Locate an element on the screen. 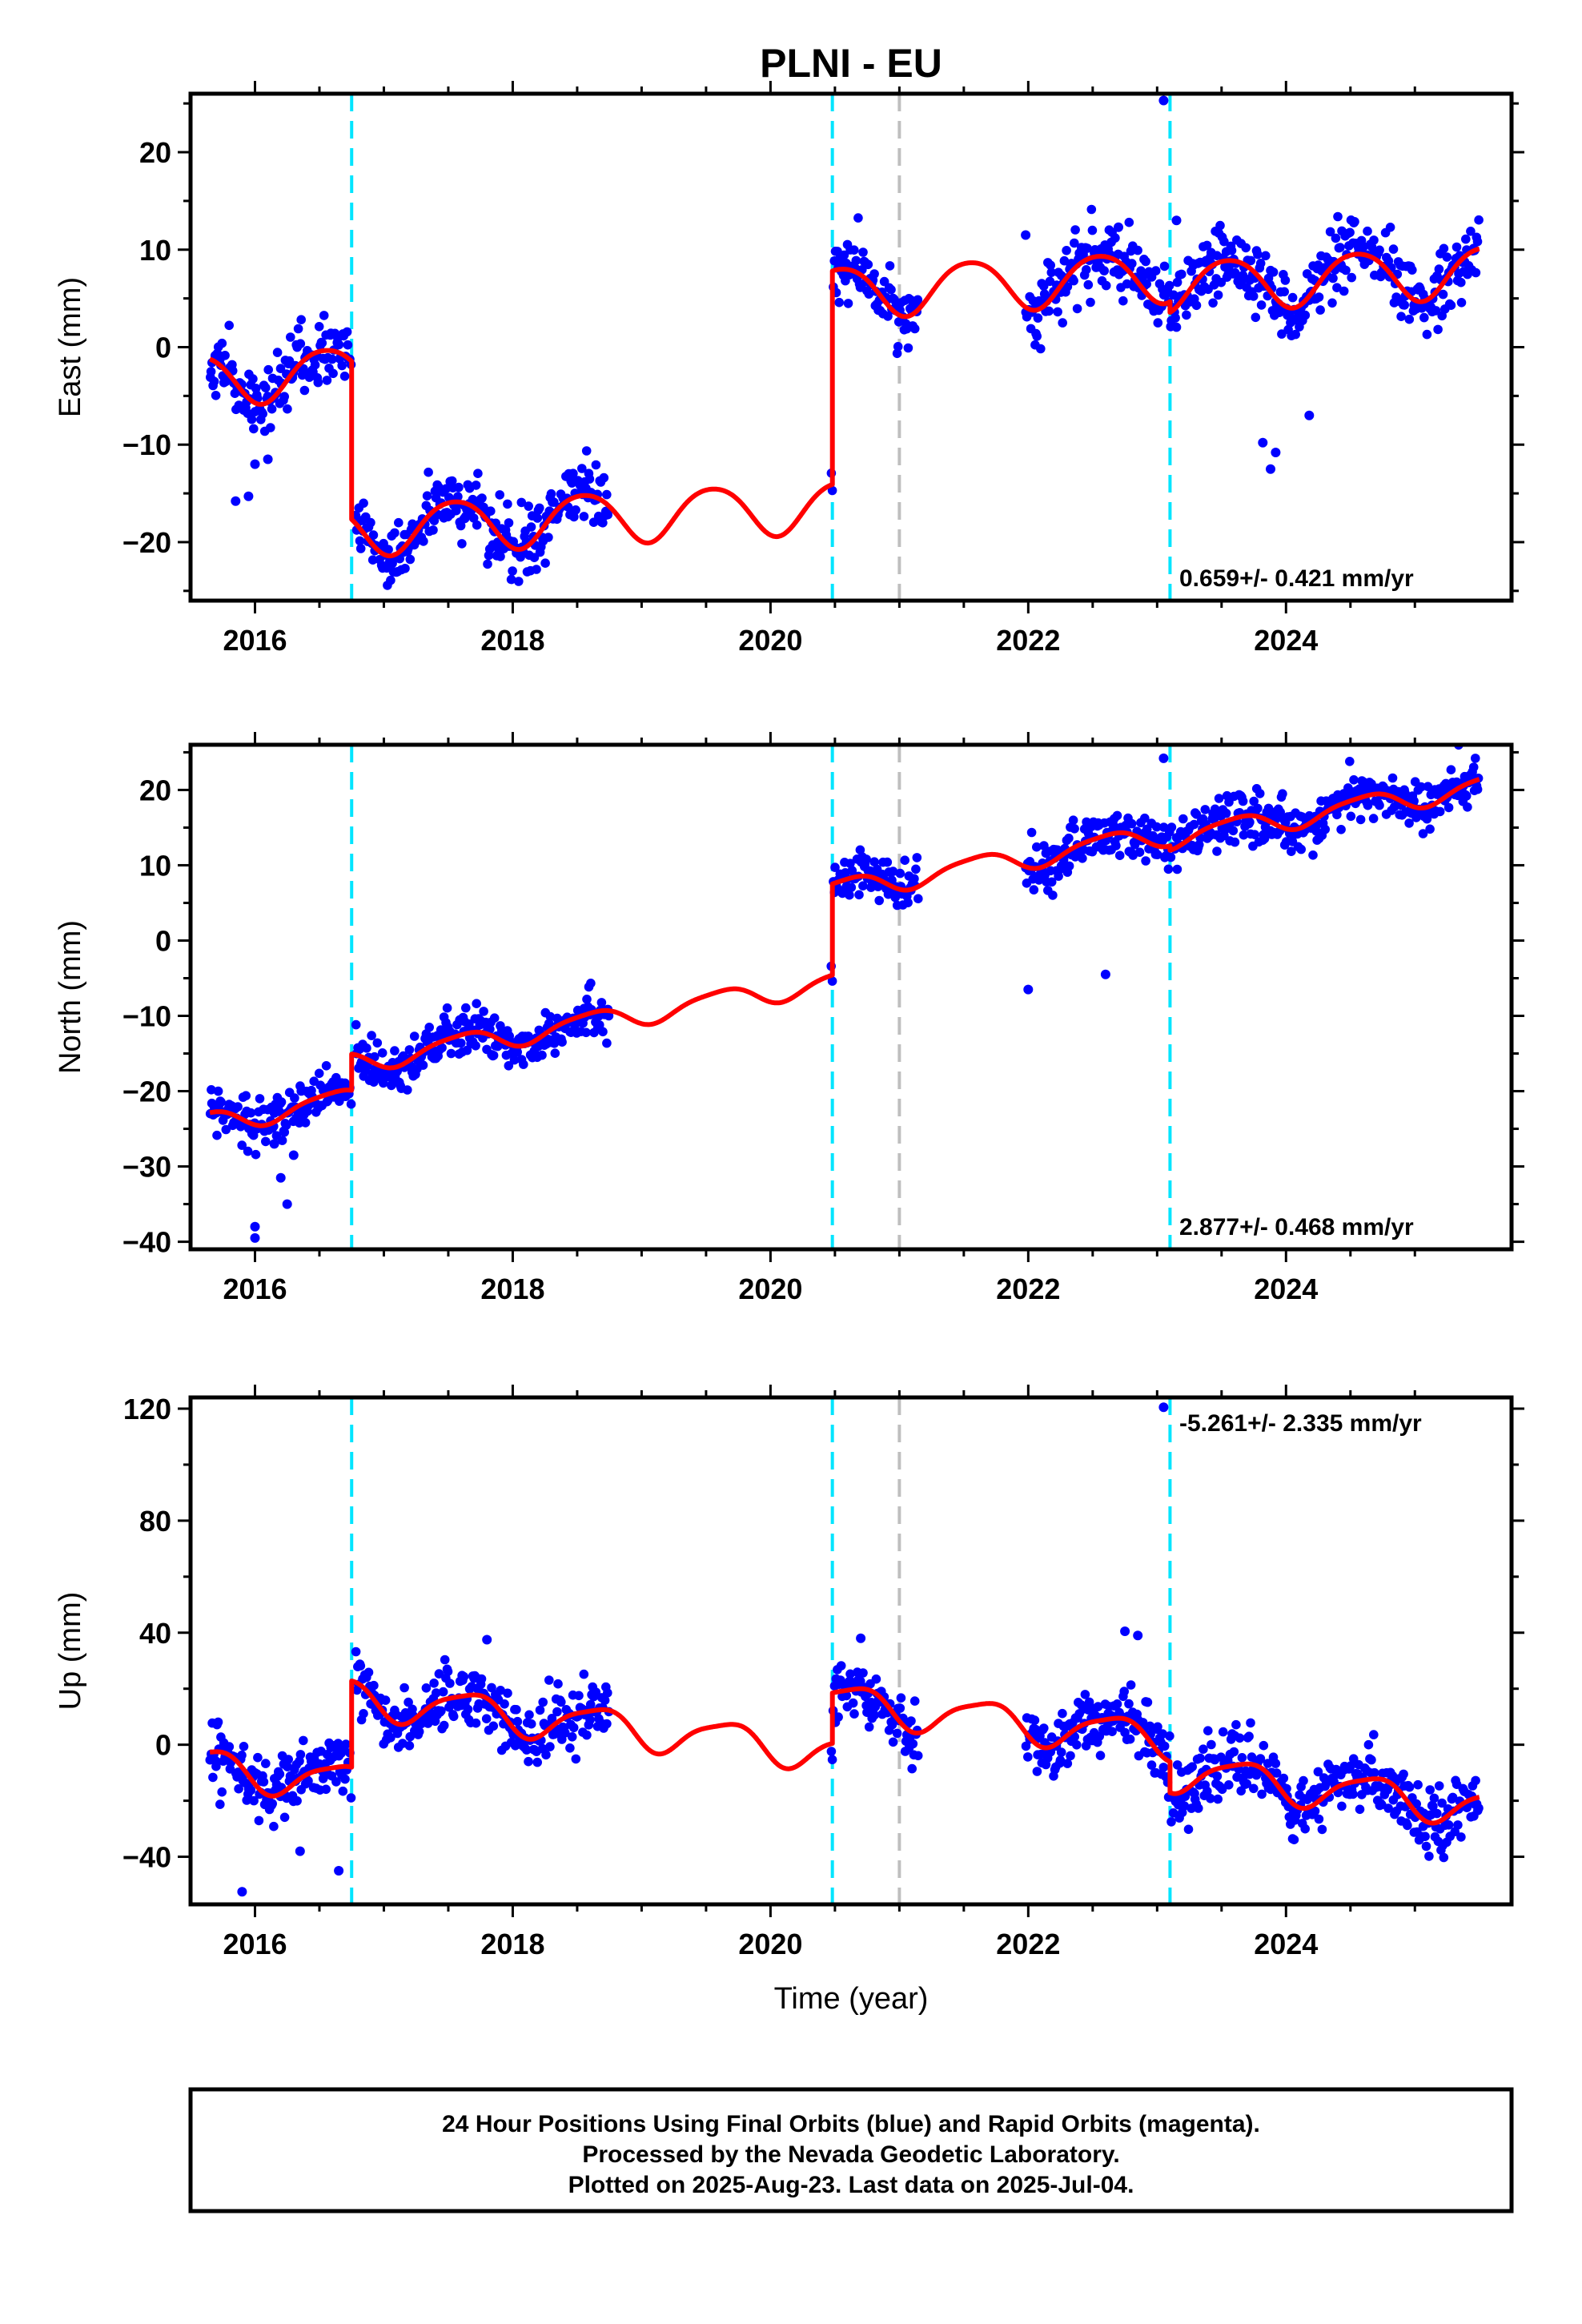 Image resolution: width=1582 pixels, height=2324 pixels. y-tick-label: −10 is located at coordinates (146, 444).